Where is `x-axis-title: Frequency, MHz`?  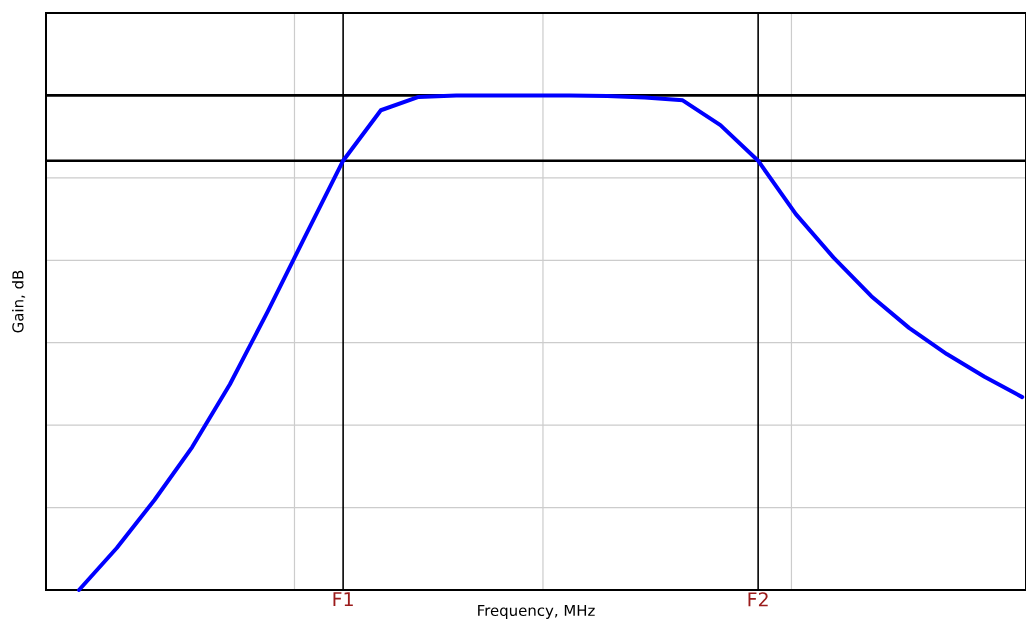
x-axis-title: Frequency, MHz is located at coordinates (536, 611).